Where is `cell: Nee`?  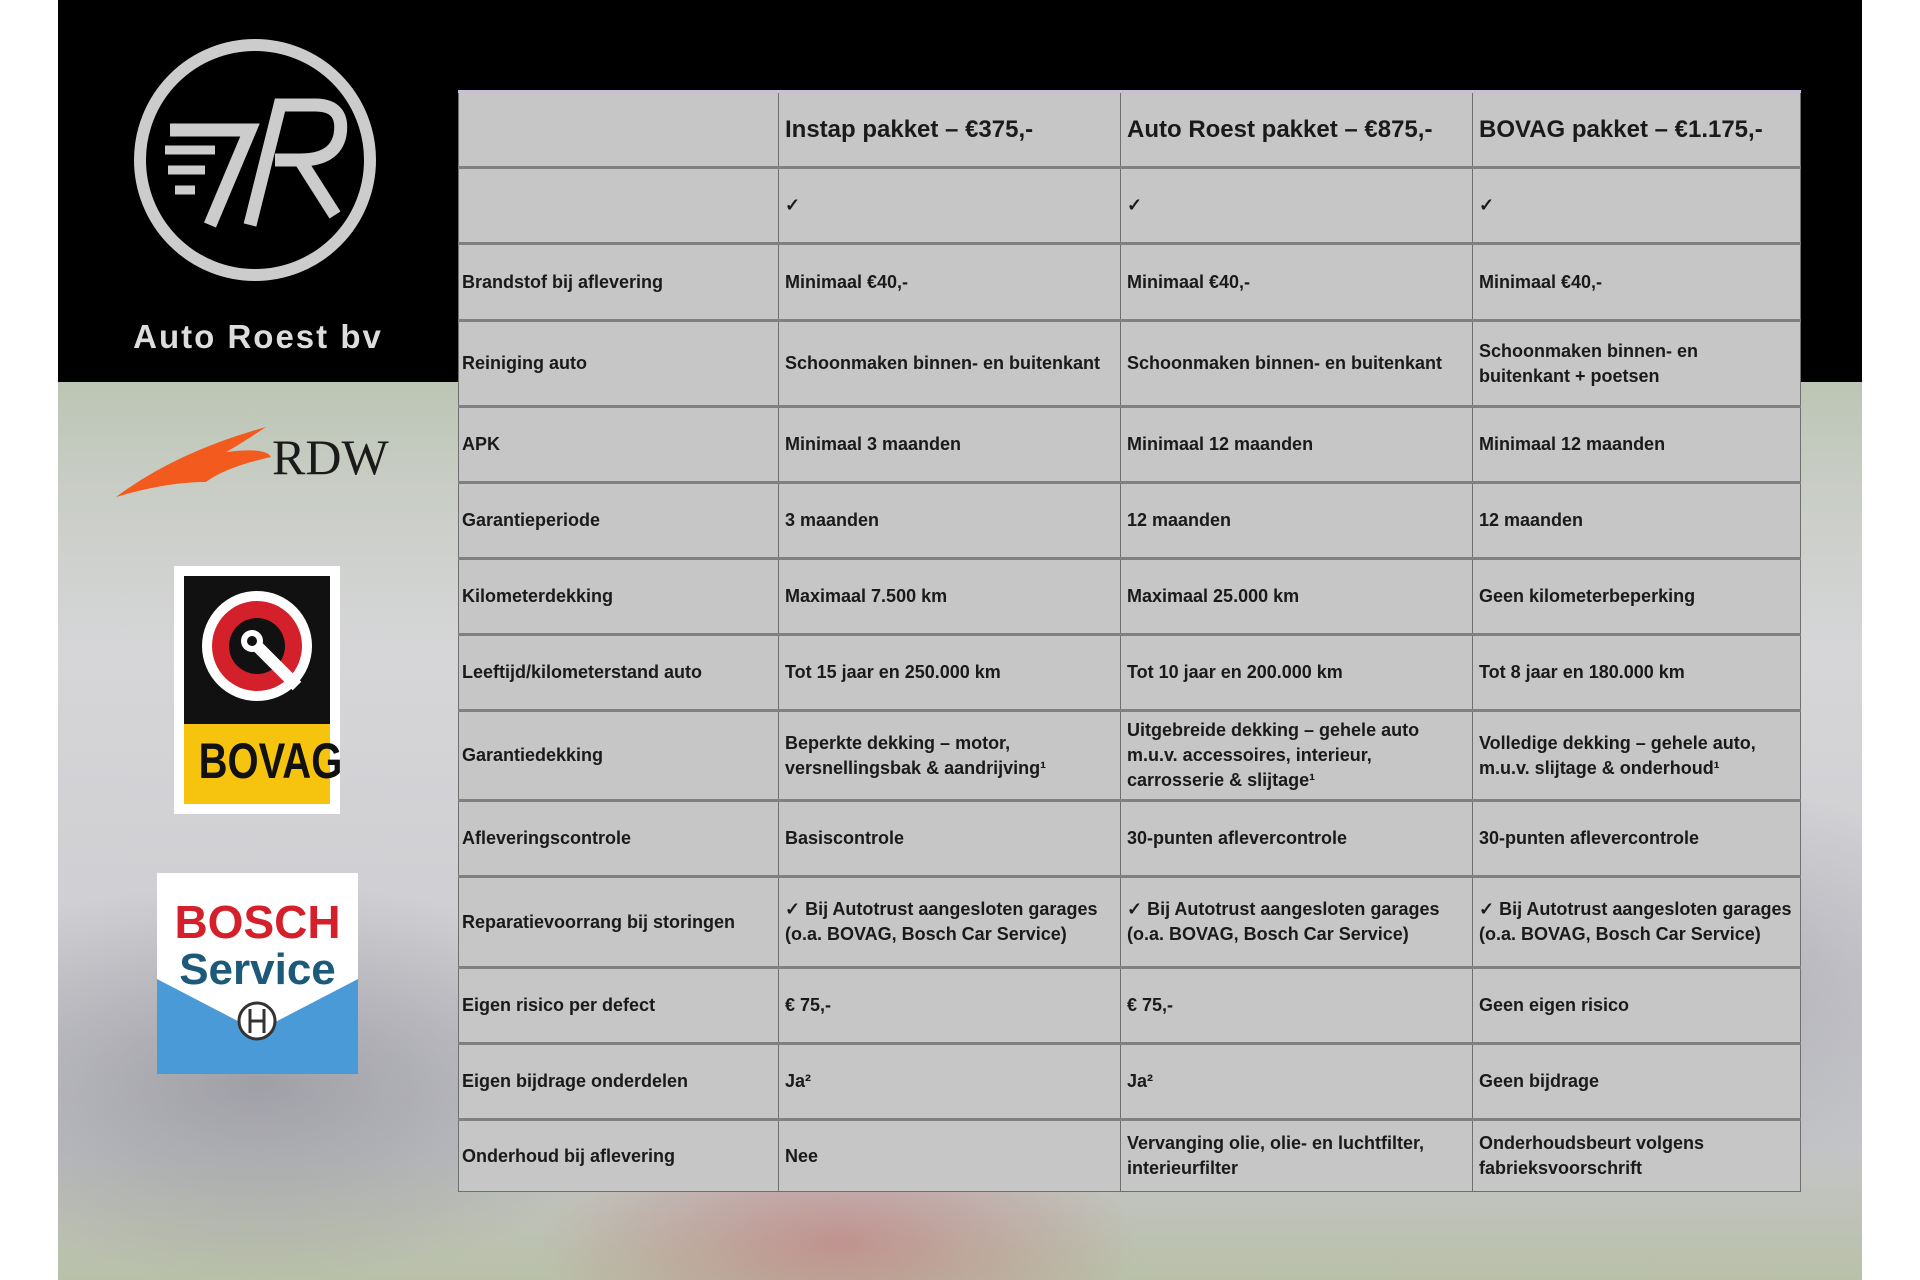 cell: Nee is located at coordinates (949, 1155).